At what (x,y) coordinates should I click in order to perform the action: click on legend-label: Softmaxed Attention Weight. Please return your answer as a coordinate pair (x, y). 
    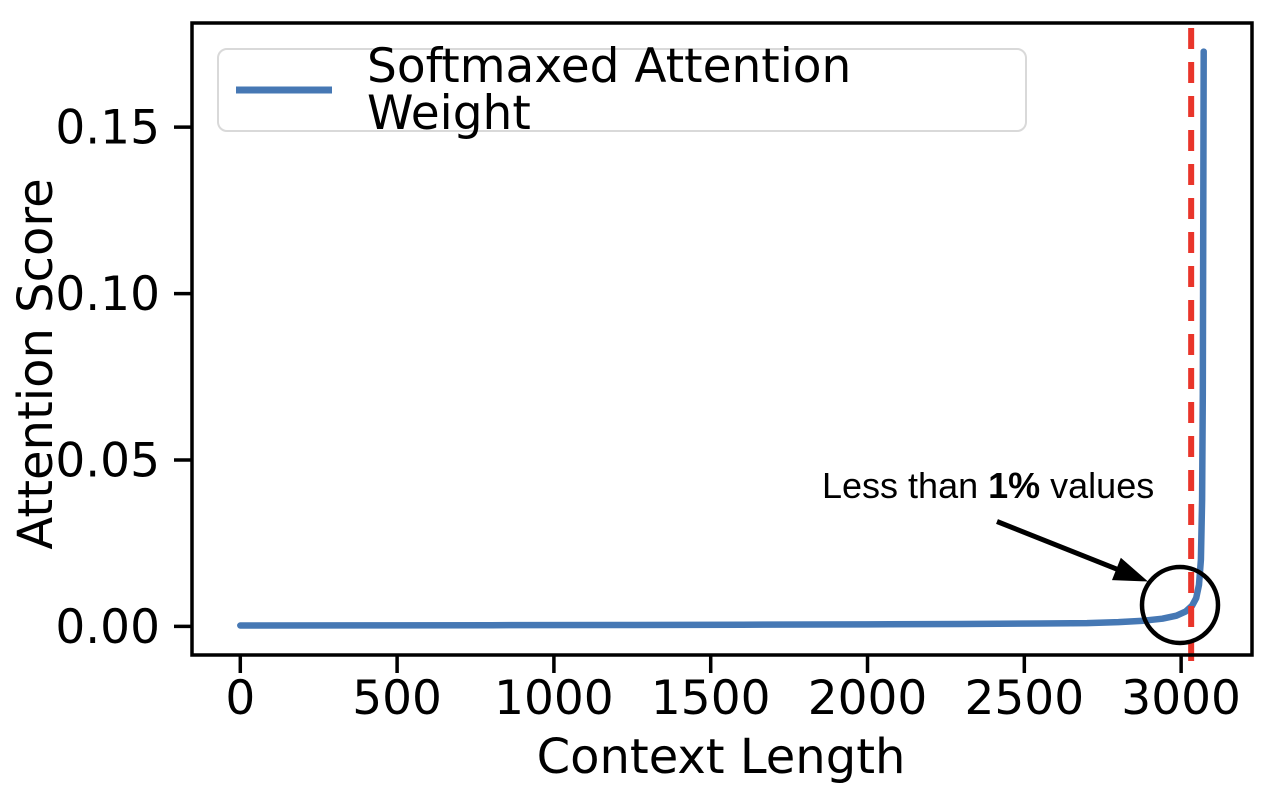
    Looking at the image, I should click on (609, 90).